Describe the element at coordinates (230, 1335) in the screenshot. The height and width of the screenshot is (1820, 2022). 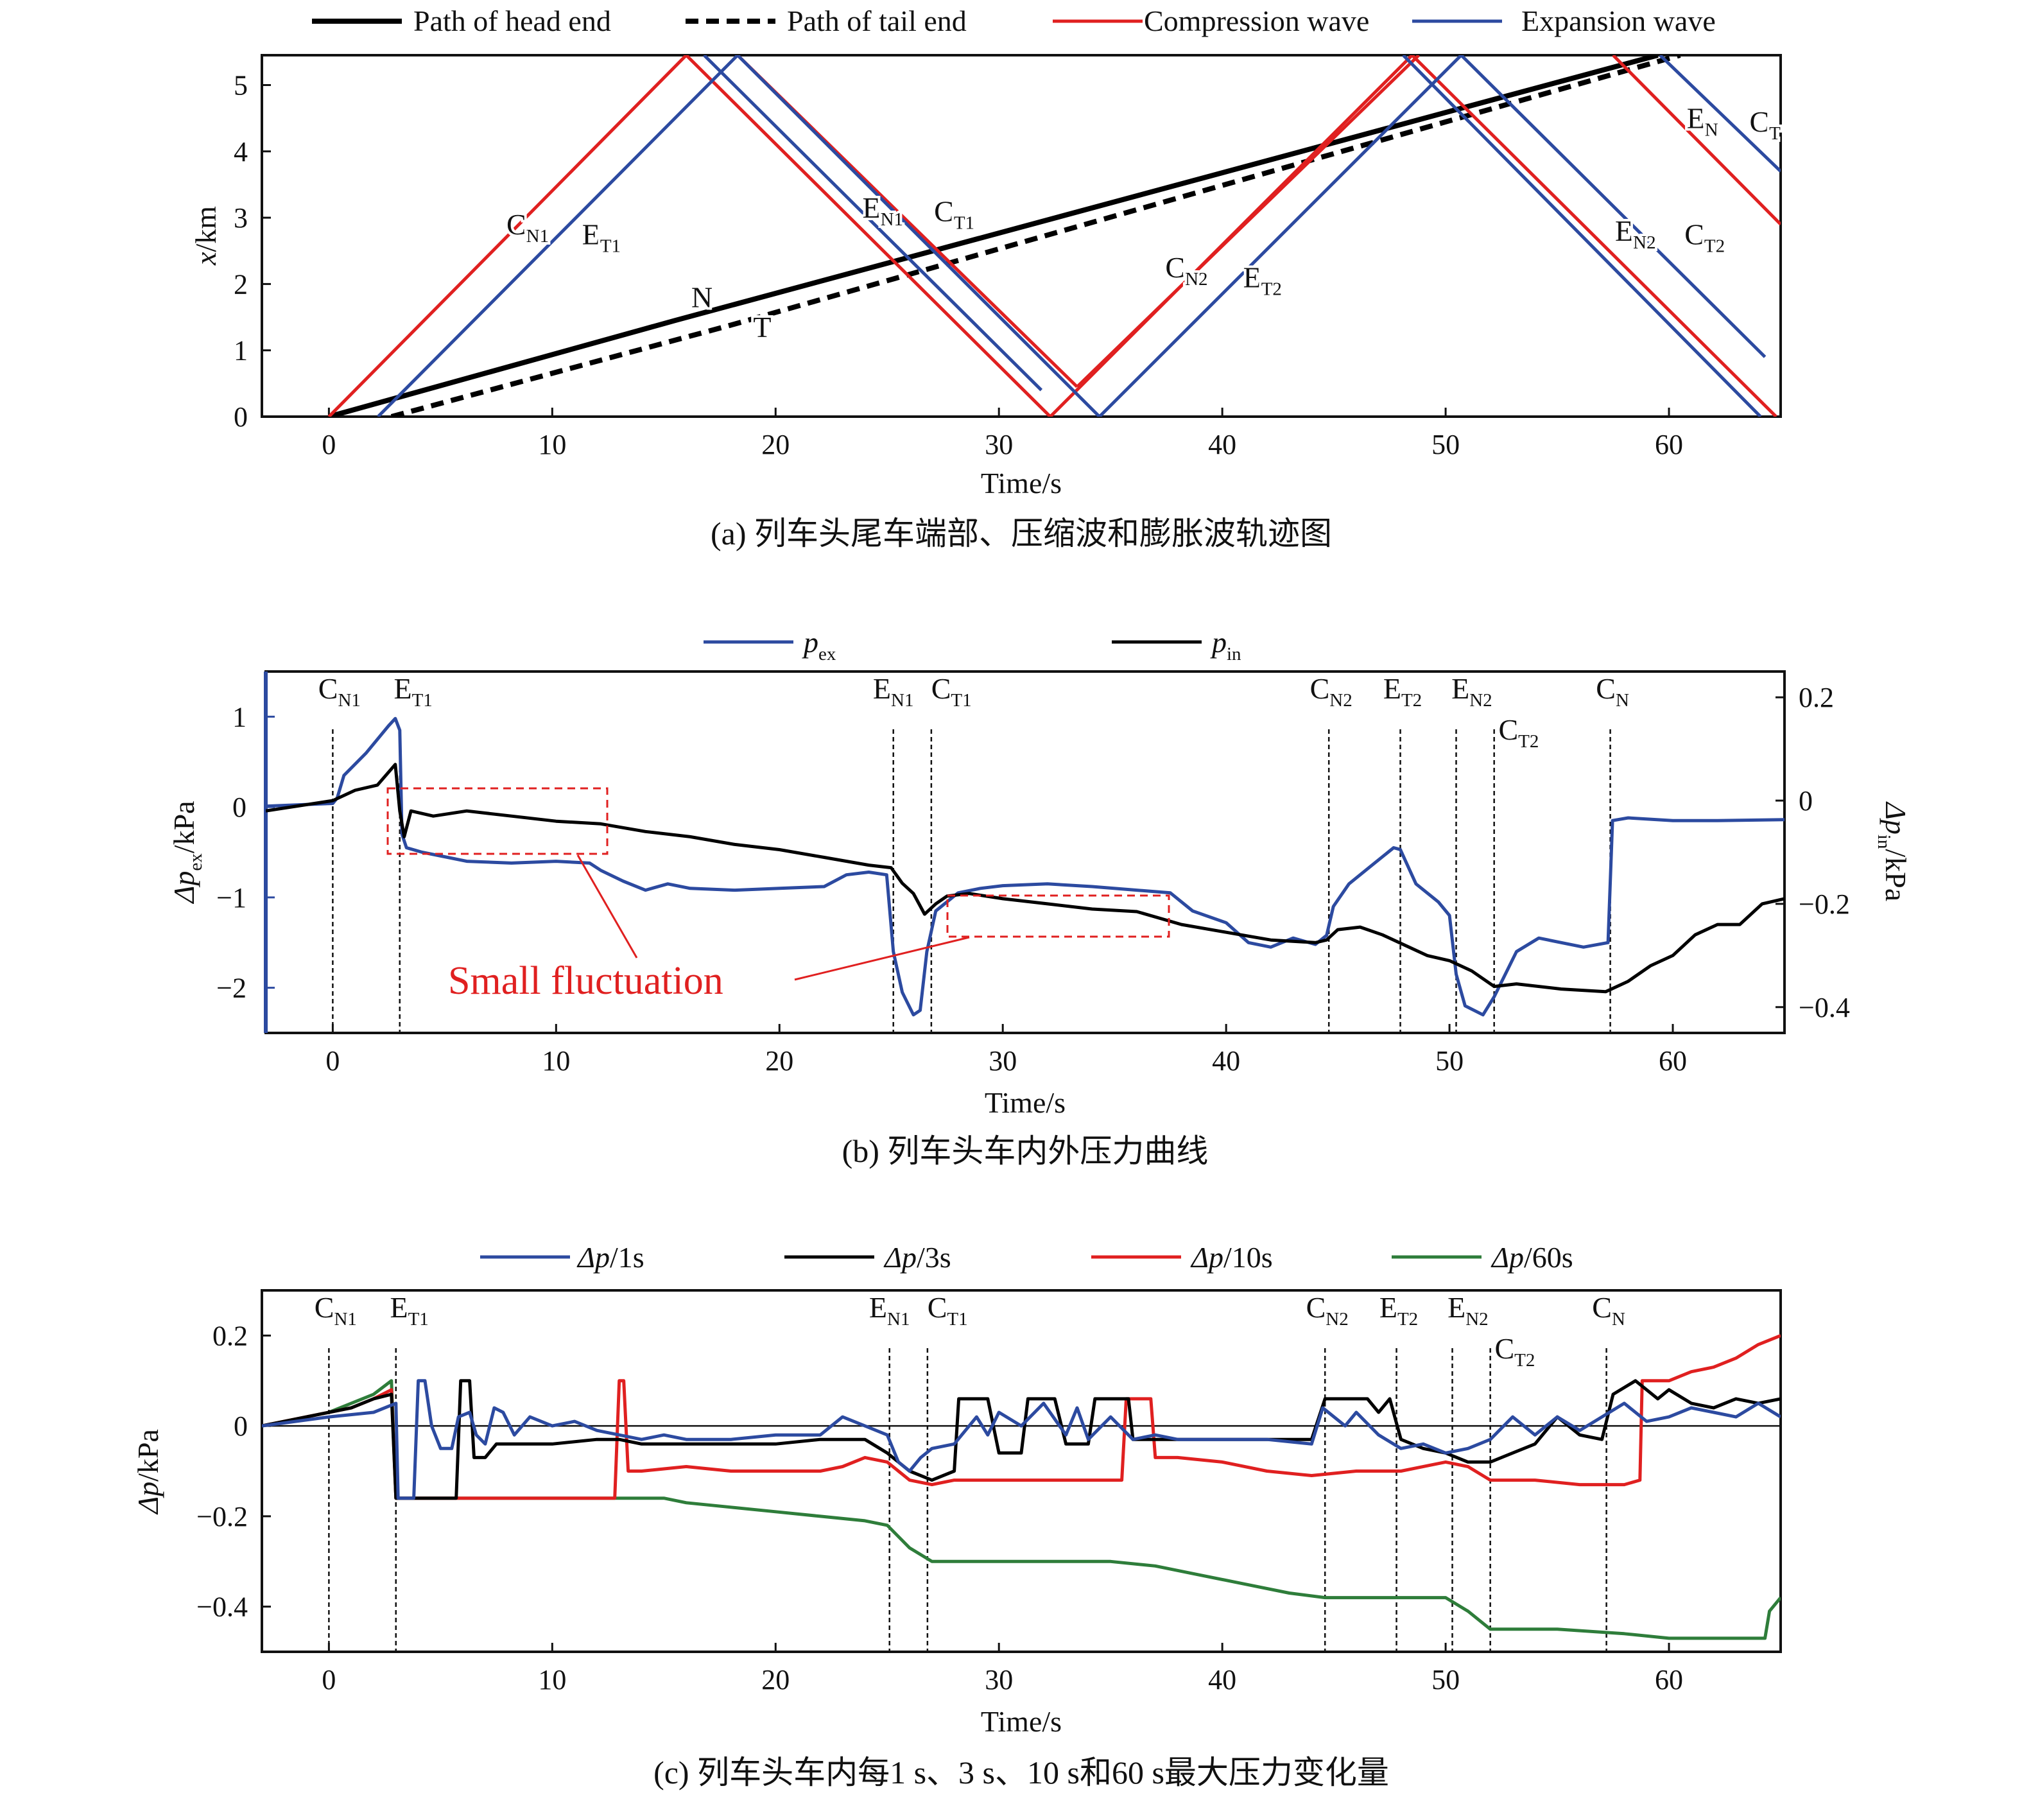
I see `panel-c-ytick-label: 0.2` at that location.